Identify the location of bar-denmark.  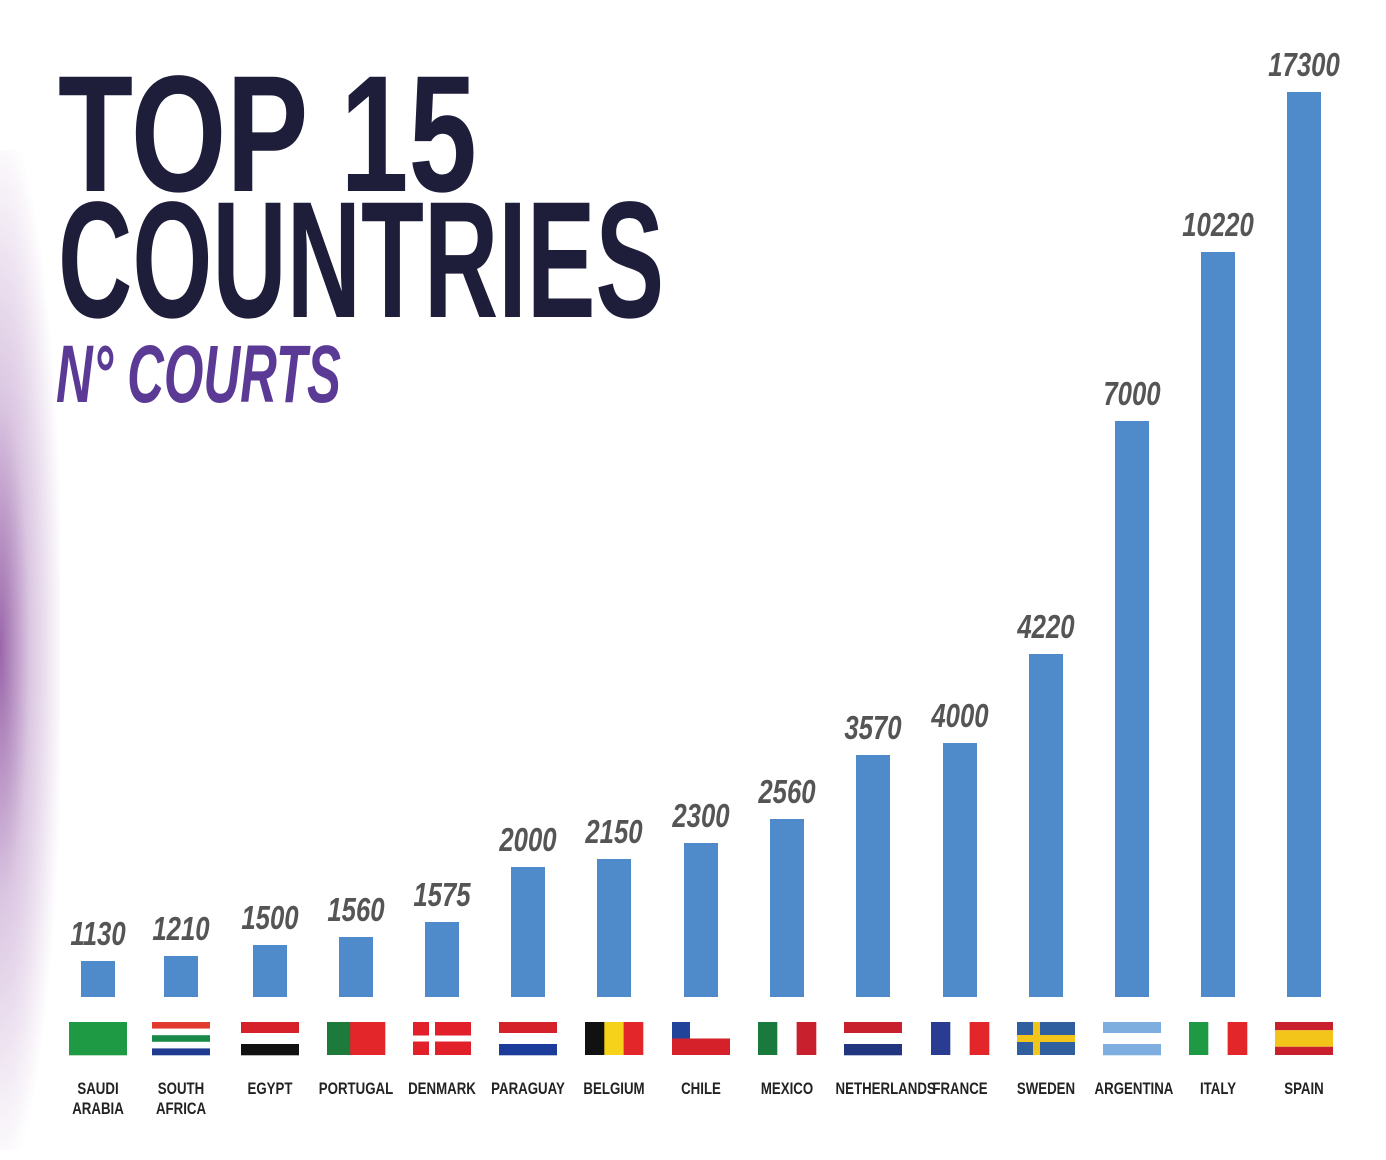
(442, 959).